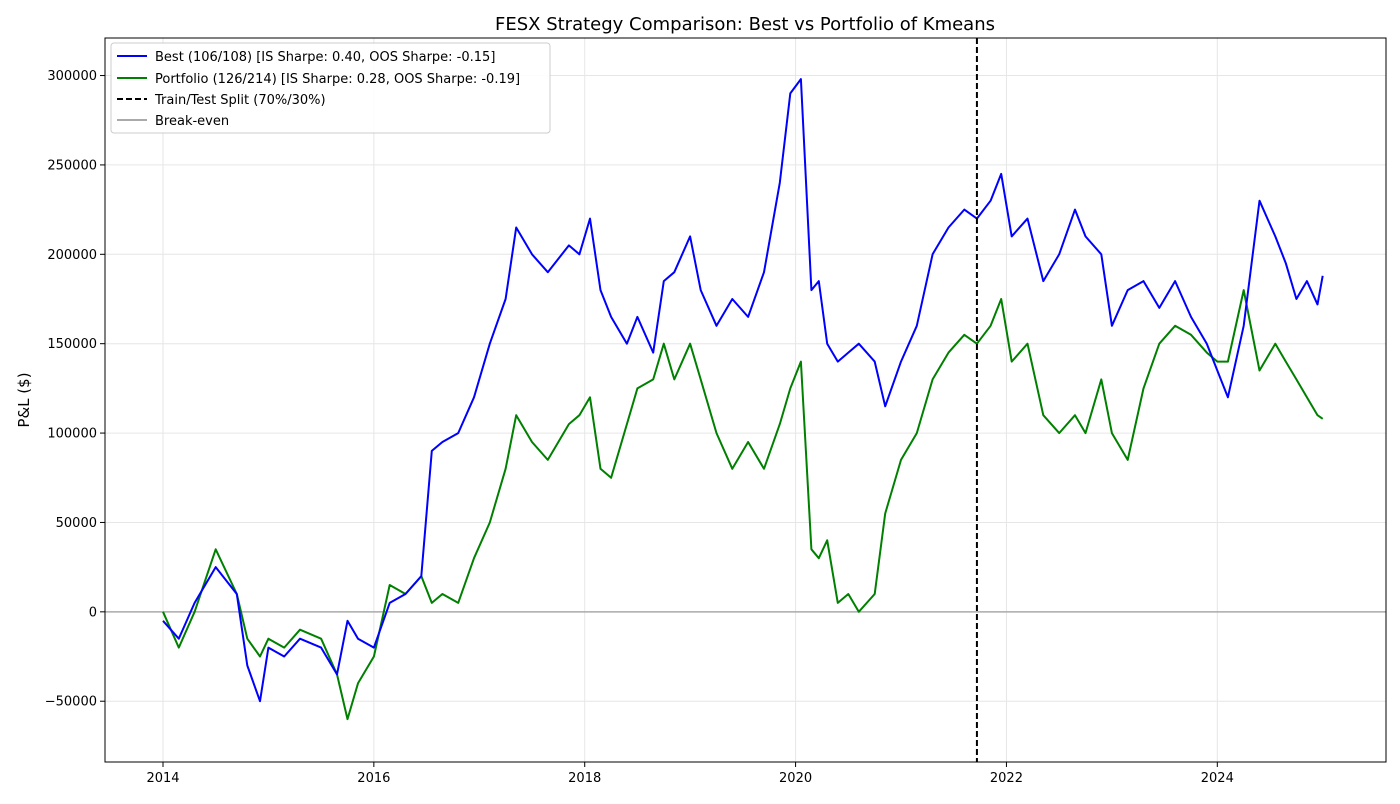 The image size is (1400, 804). What do you see at coordinates (192, 121) in the screenshot?
I see `legend-label-break-even: Break-even` at bounding box center [192, 121].